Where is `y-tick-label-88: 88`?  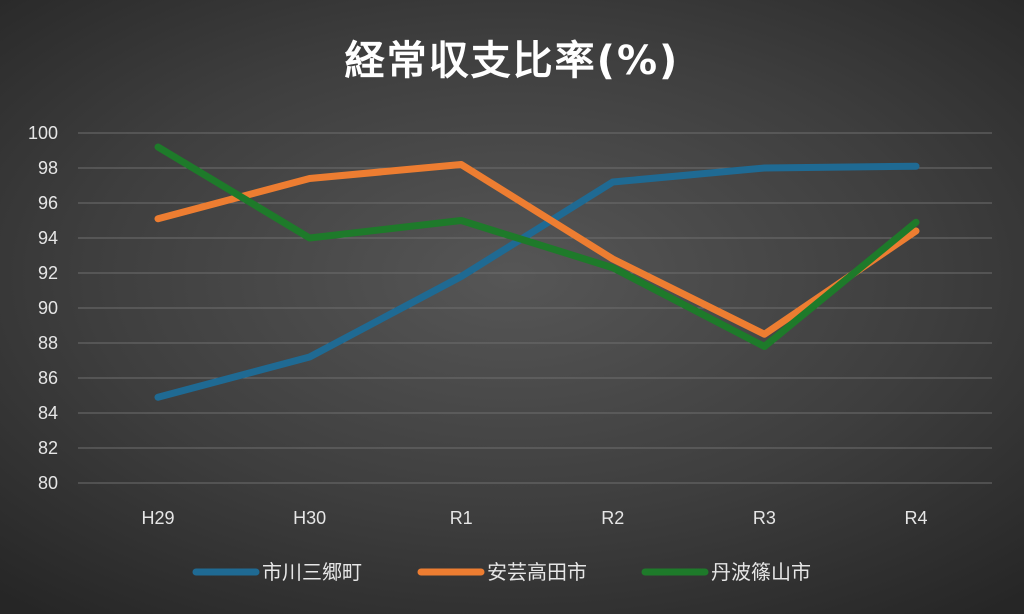 y-tick-label-88: 88 is located at coordinates (48, 343).